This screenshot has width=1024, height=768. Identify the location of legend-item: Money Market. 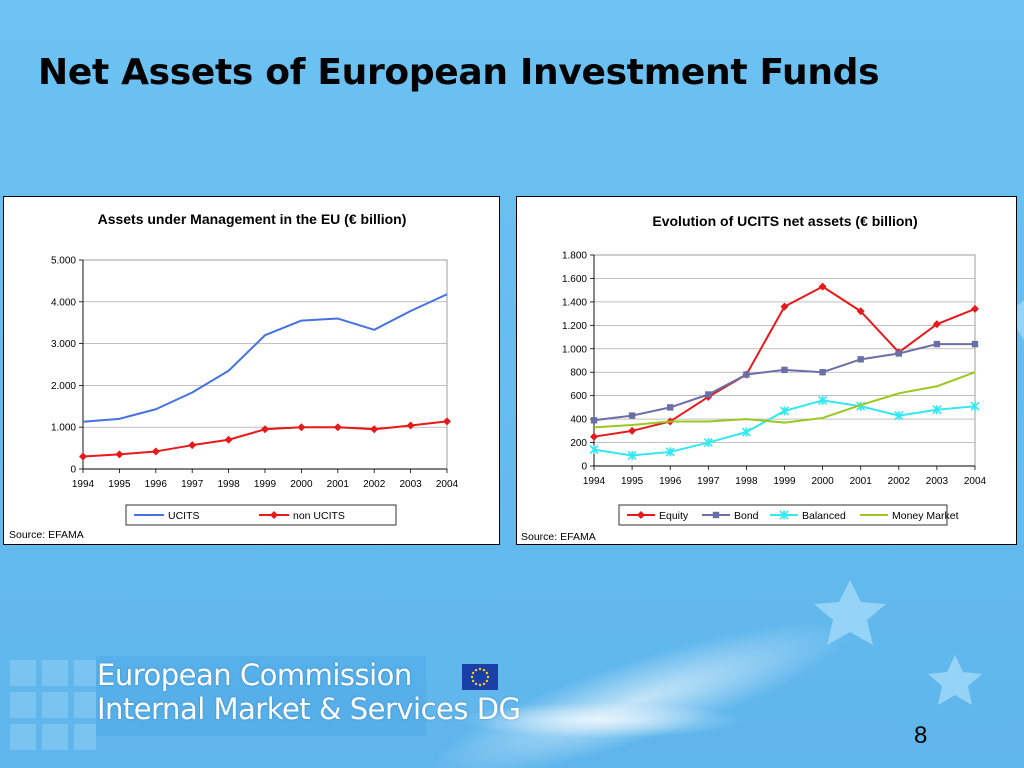
(909, 516).